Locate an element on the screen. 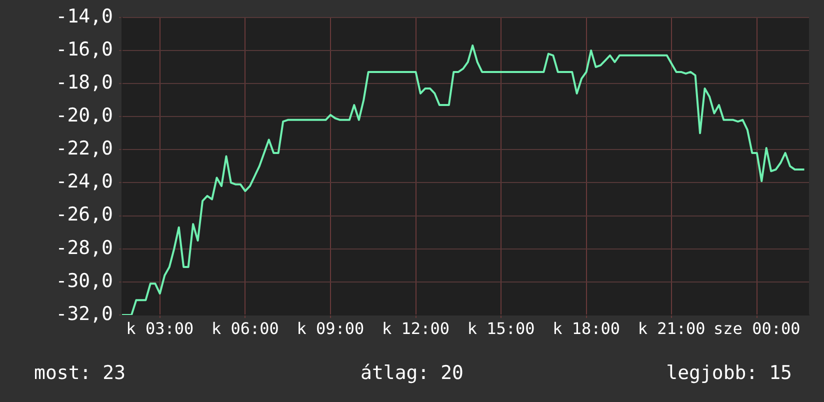  x-tick-label: k 09:00 is located at coordinates (330, 328).